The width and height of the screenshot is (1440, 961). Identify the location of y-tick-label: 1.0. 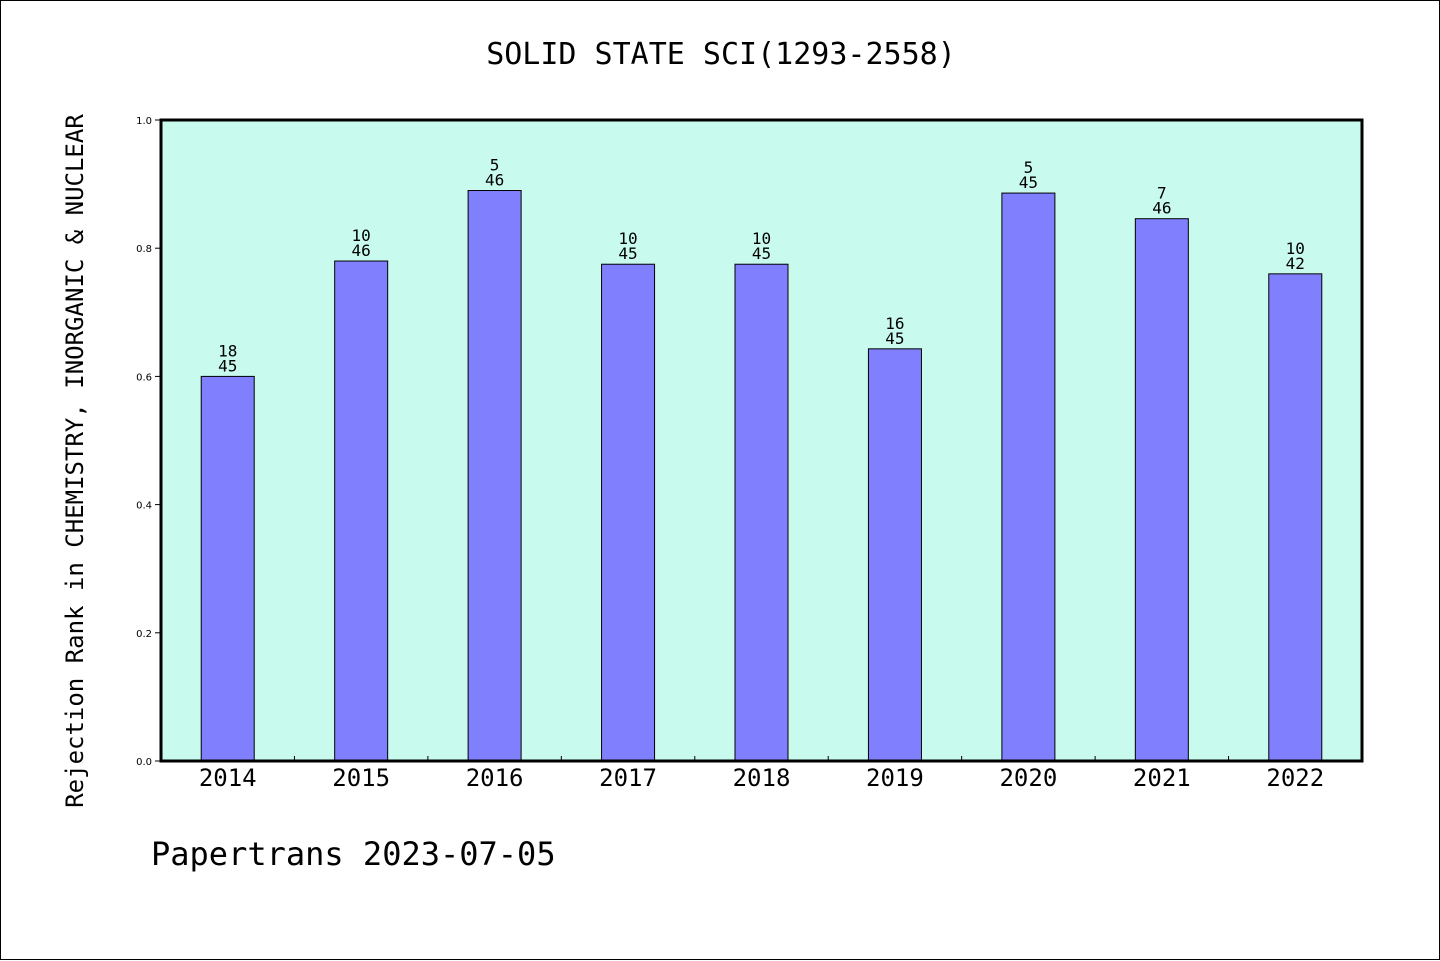
(144, 121).